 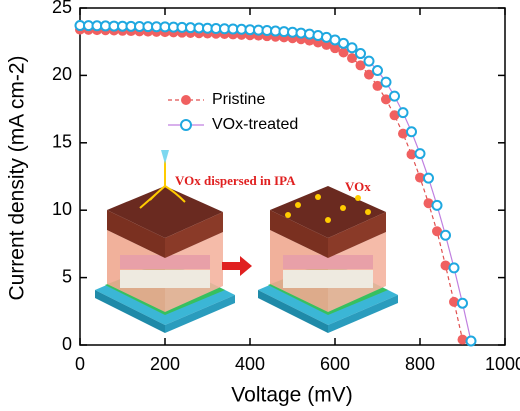 What do you see at coordinates (62, 74) in the screenshot?
I see `y-tick-label: 20` at bounding box center [62, 74].